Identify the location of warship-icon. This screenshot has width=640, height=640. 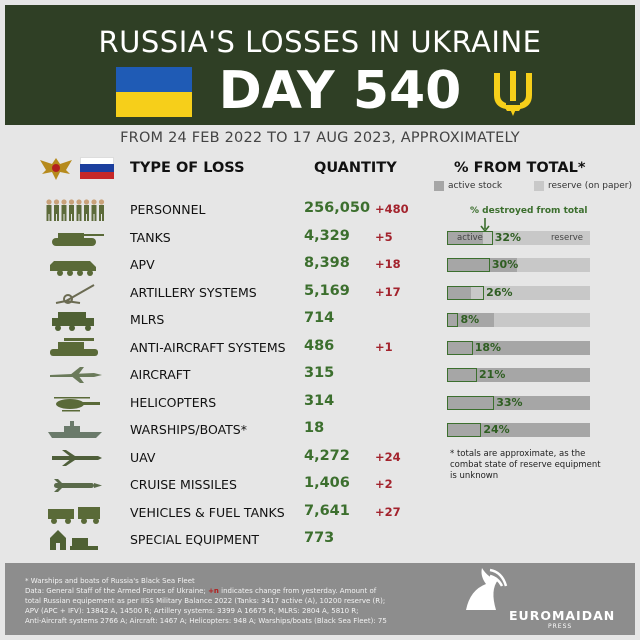
(75, 429).